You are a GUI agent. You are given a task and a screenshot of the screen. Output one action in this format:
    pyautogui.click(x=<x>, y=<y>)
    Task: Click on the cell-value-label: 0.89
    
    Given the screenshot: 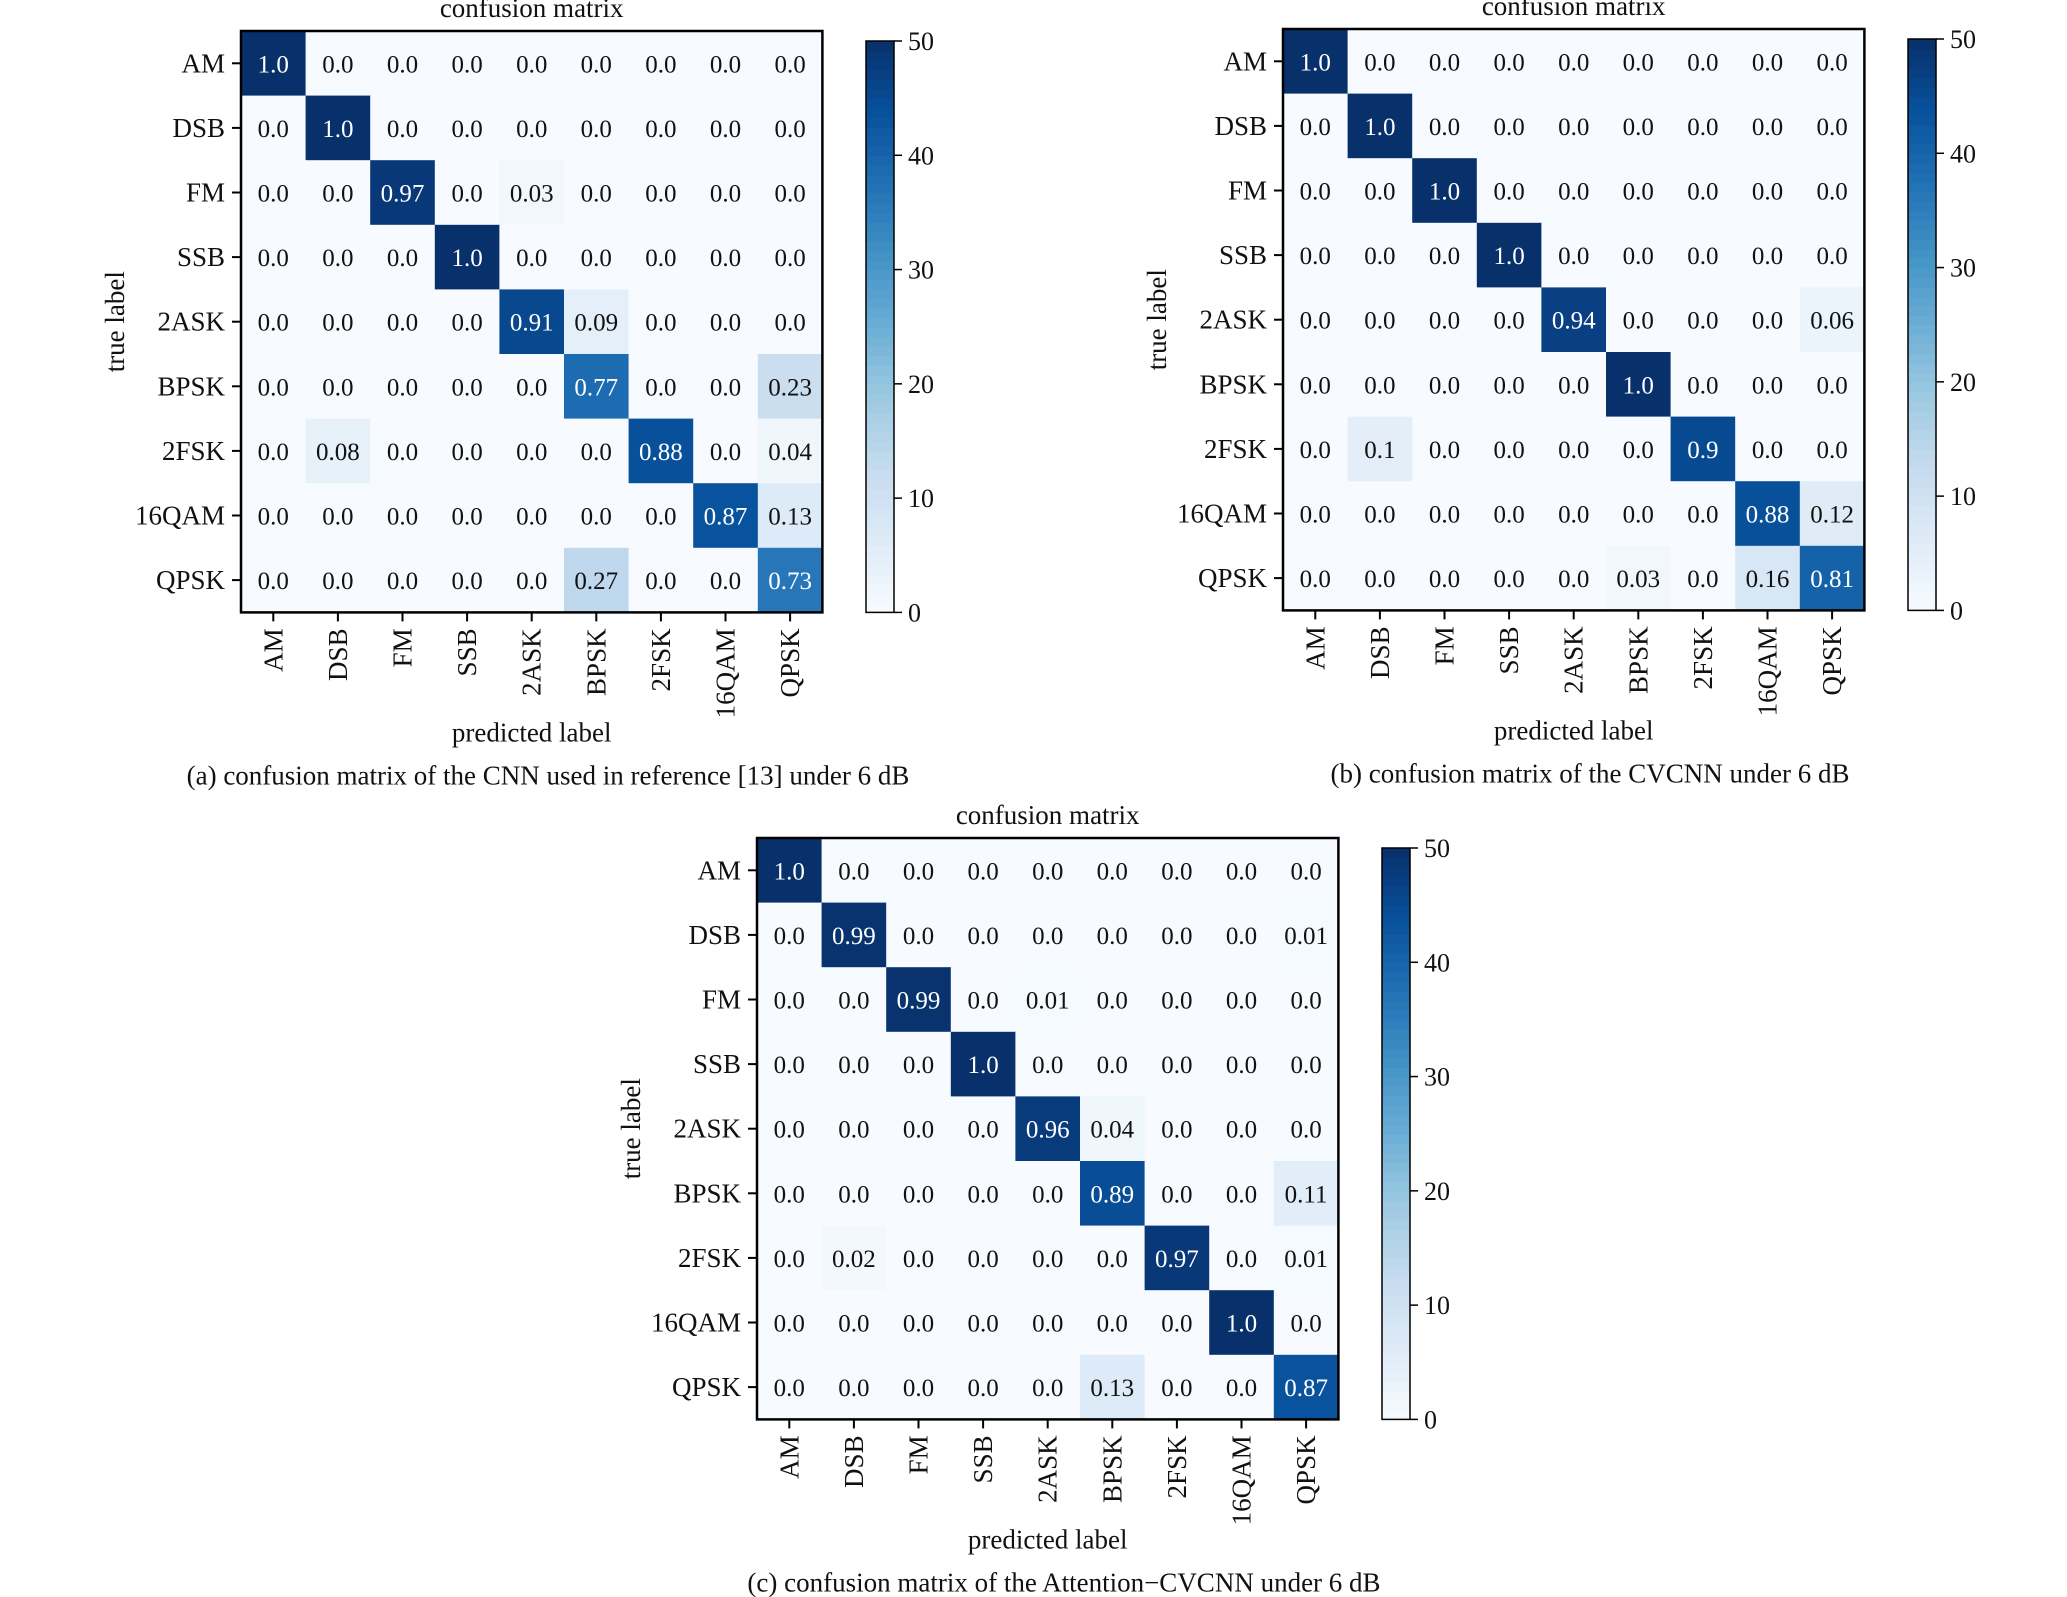 What is the action you would take?
    pyautogui.click(x=1112, y=1194)
    